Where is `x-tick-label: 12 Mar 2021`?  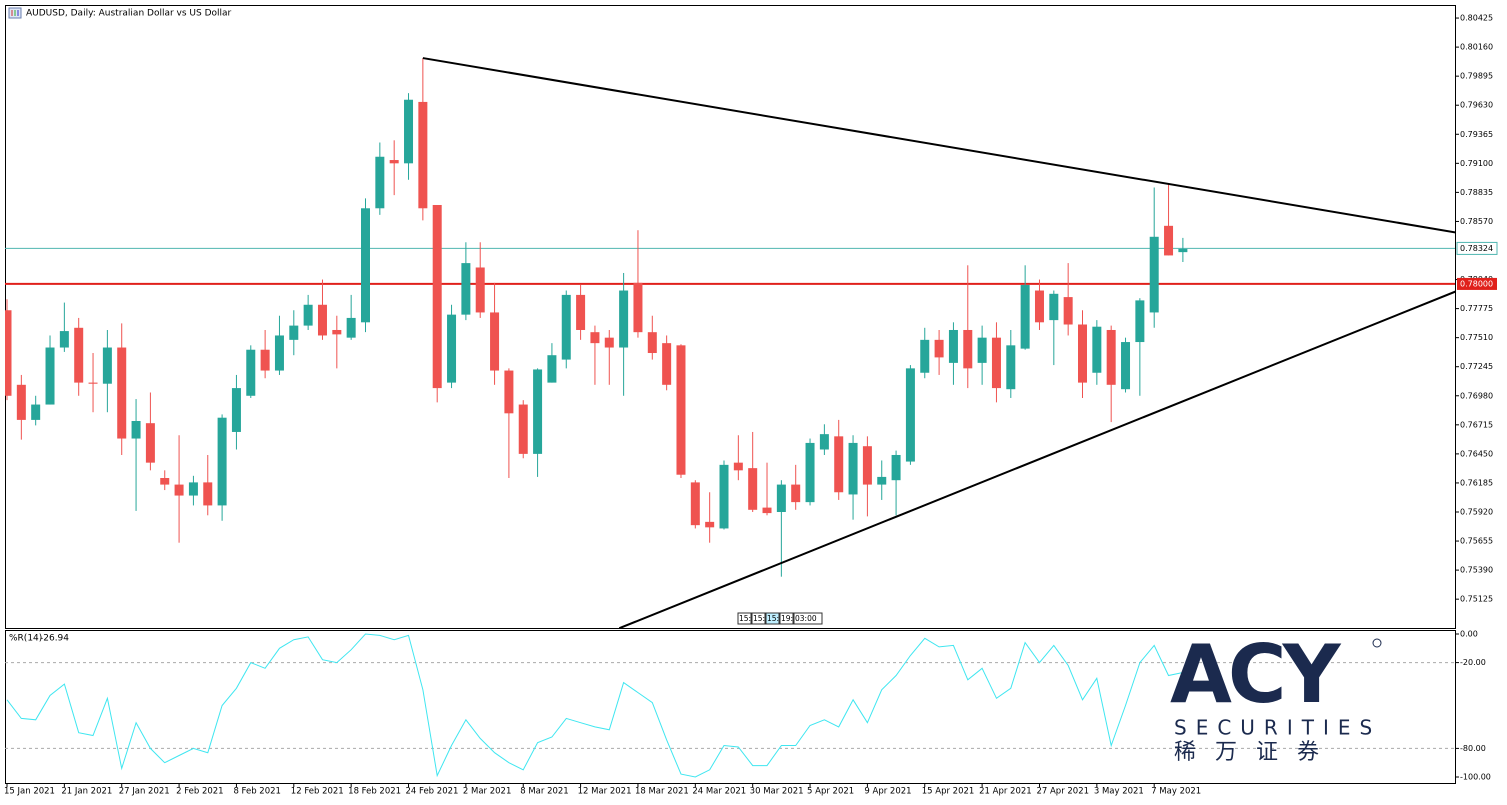 x-tick-label: 12 Mar 2021 is located at coordinates (605, 792).